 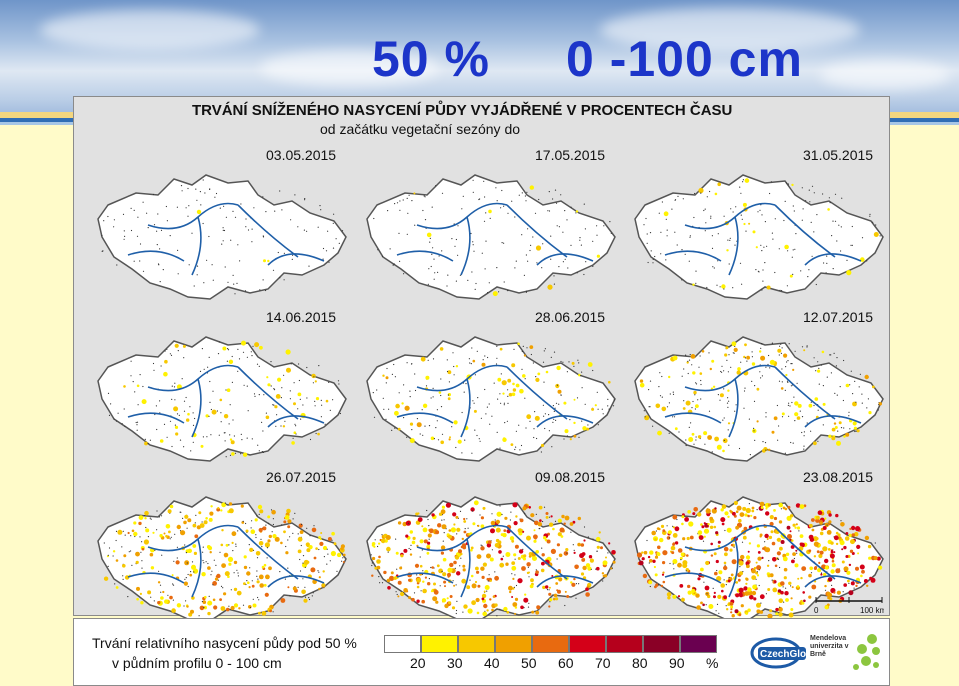 I want to click on map-date: 09.08.2015, so click(x=570, y=477).